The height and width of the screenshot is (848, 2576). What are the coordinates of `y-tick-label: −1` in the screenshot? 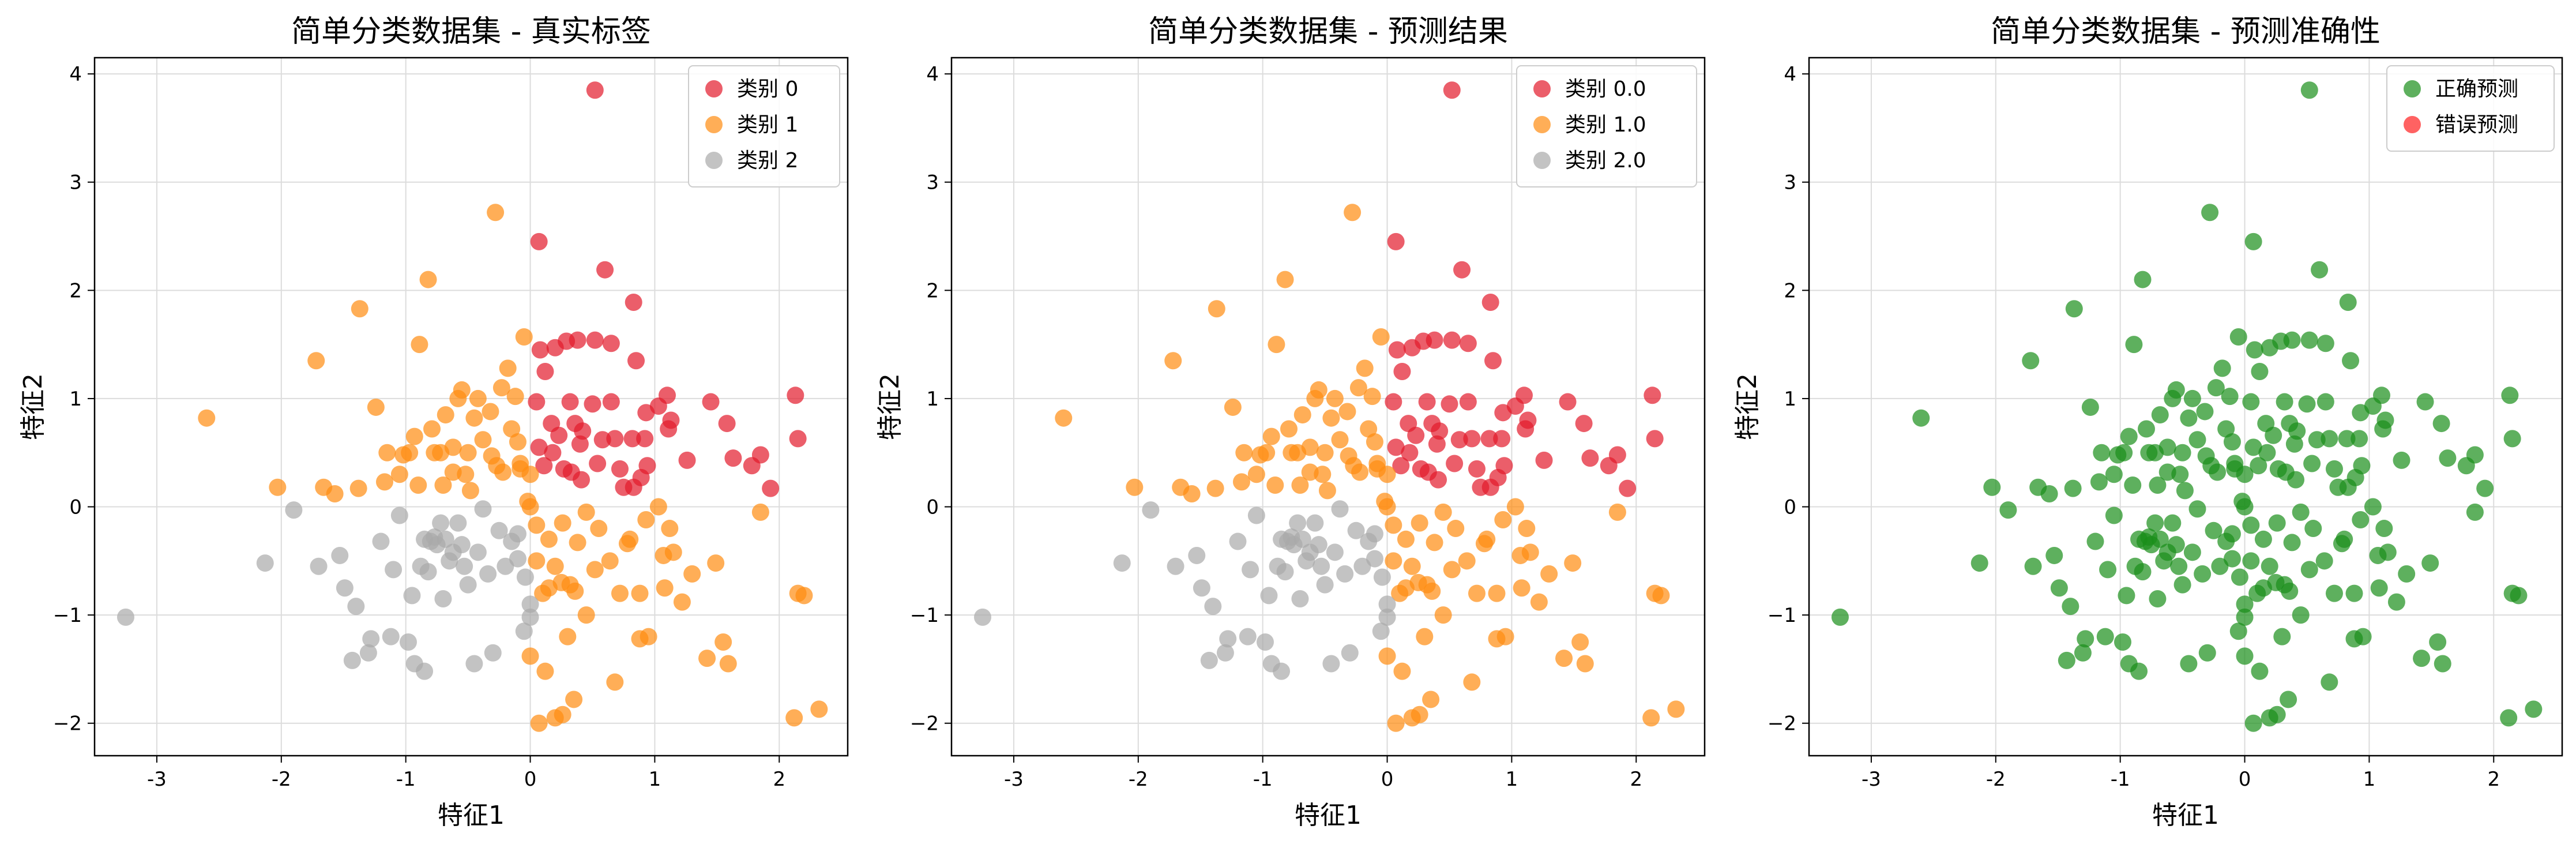 It's located at (1782, 615).